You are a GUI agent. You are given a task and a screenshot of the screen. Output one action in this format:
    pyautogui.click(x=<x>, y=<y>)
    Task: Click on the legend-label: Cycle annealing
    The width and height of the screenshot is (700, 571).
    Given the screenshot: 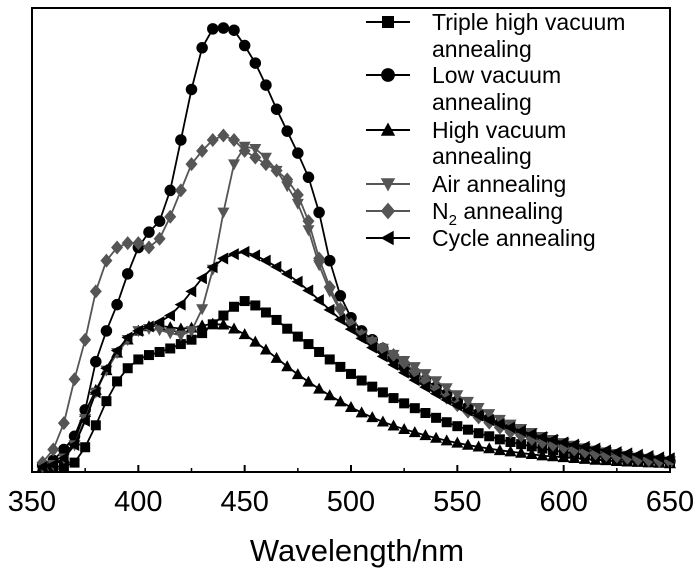 What is the action you would take?
    pyautogui.click(x=514, y=238)
    